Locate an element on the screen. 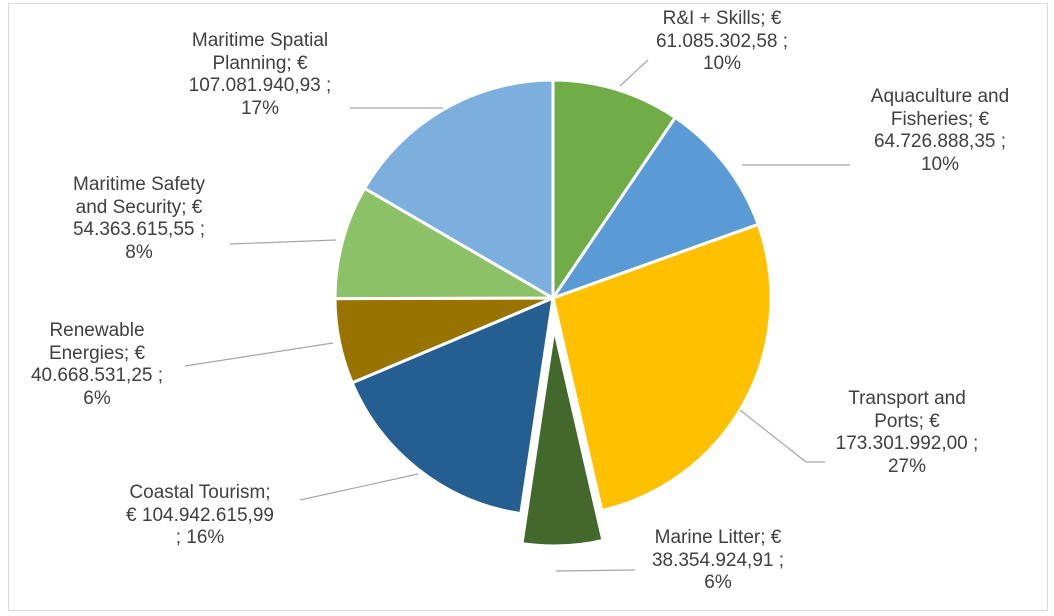  pie-slice-transport-and-ports is located at coordinates (662, 367).